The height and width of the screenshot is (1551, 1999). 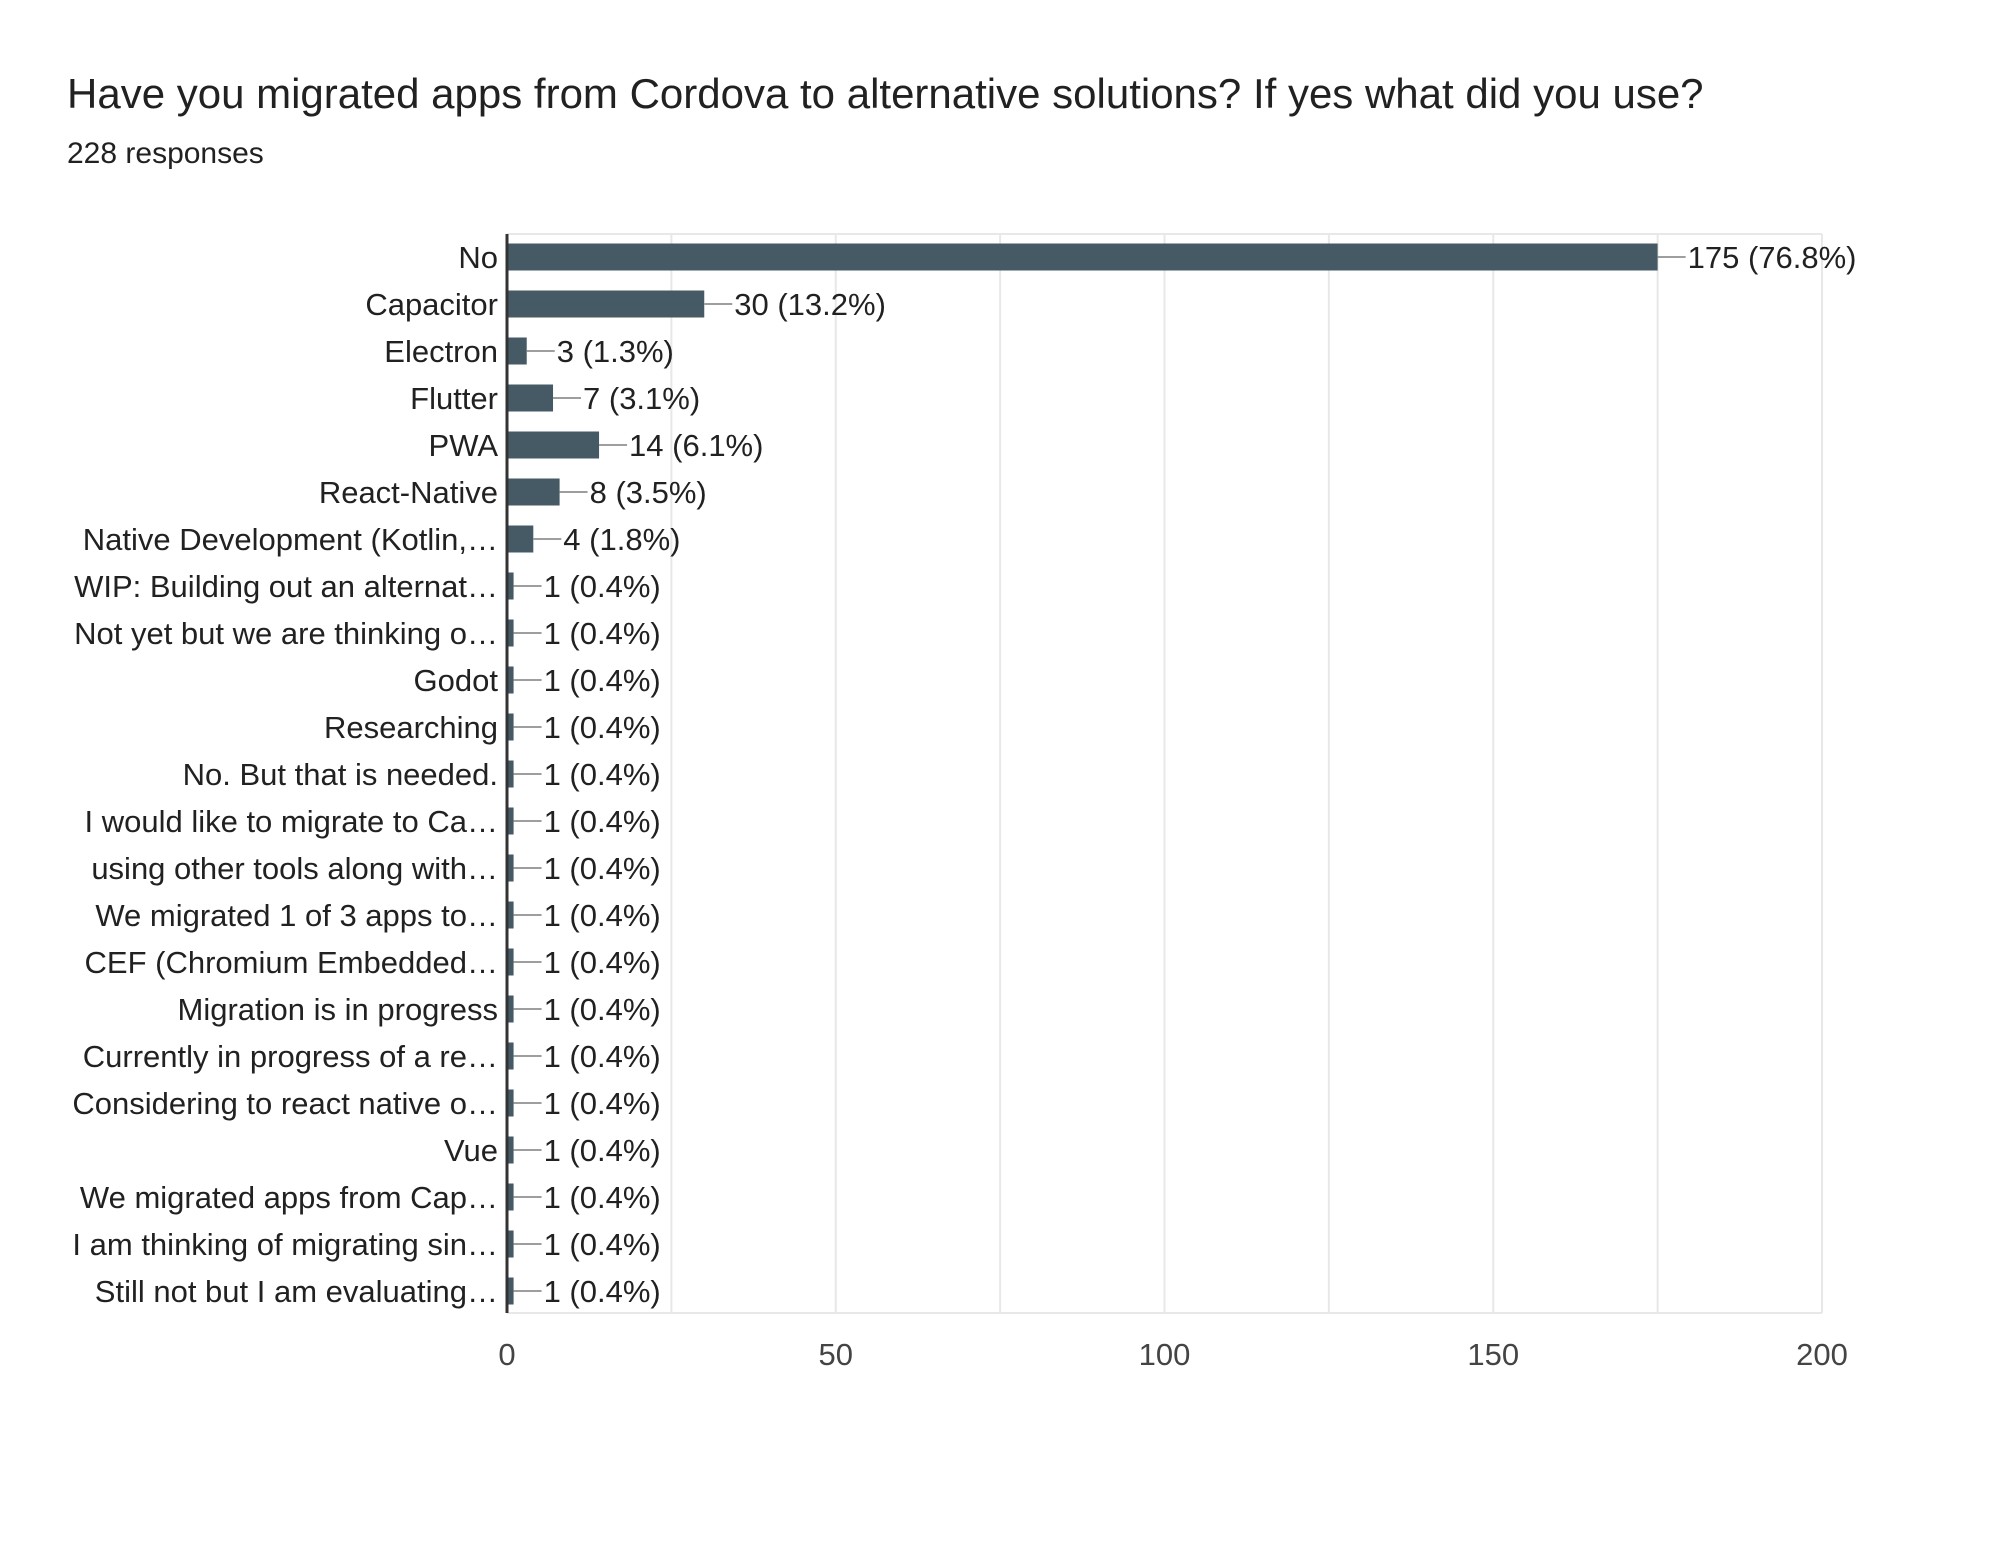 I want to click on category-label: Researching, so click(x=411, y=727).